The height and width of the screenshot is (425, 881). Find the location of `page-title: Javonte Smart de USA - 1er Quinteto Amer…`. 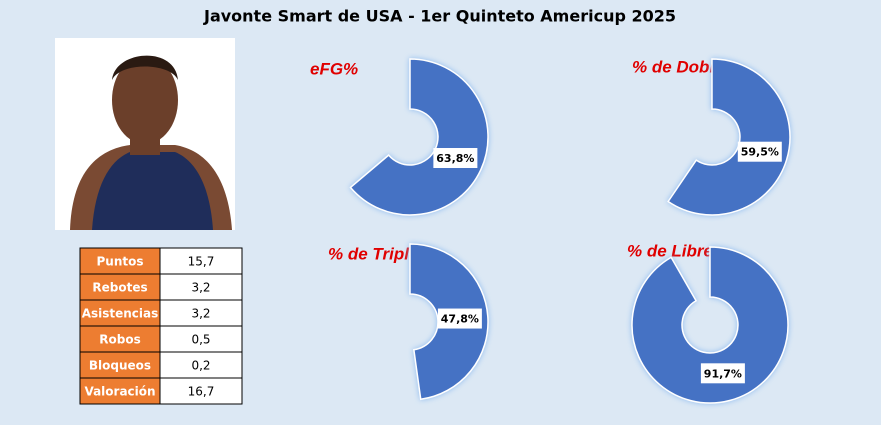

page-title: Javonte Smart de USA - 1er Quinteto Amer… is located at coordinates (439, 16).